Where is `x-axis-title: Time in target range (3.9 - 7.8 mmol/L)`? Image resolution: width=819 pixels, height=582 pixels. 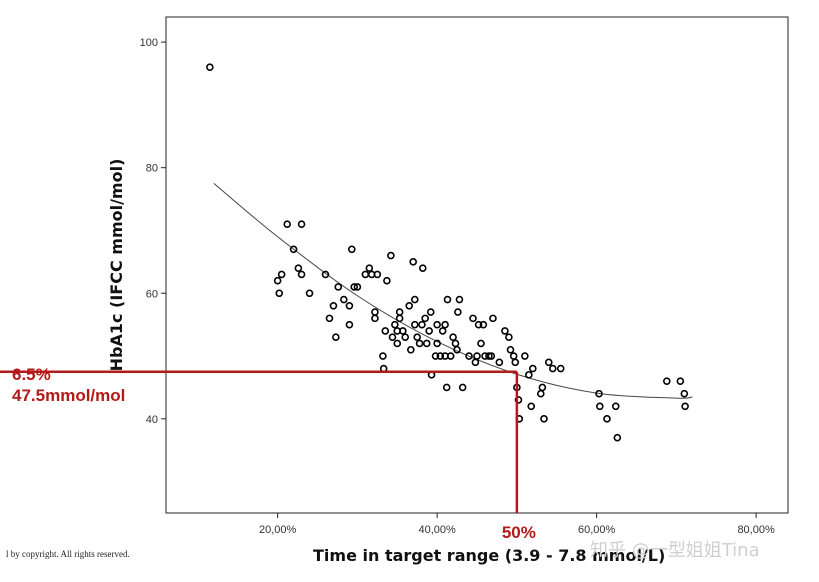
x-axis-title: Time in target range (3.9 - 7.8 mmol/L) is located at coordinates (489, 555).